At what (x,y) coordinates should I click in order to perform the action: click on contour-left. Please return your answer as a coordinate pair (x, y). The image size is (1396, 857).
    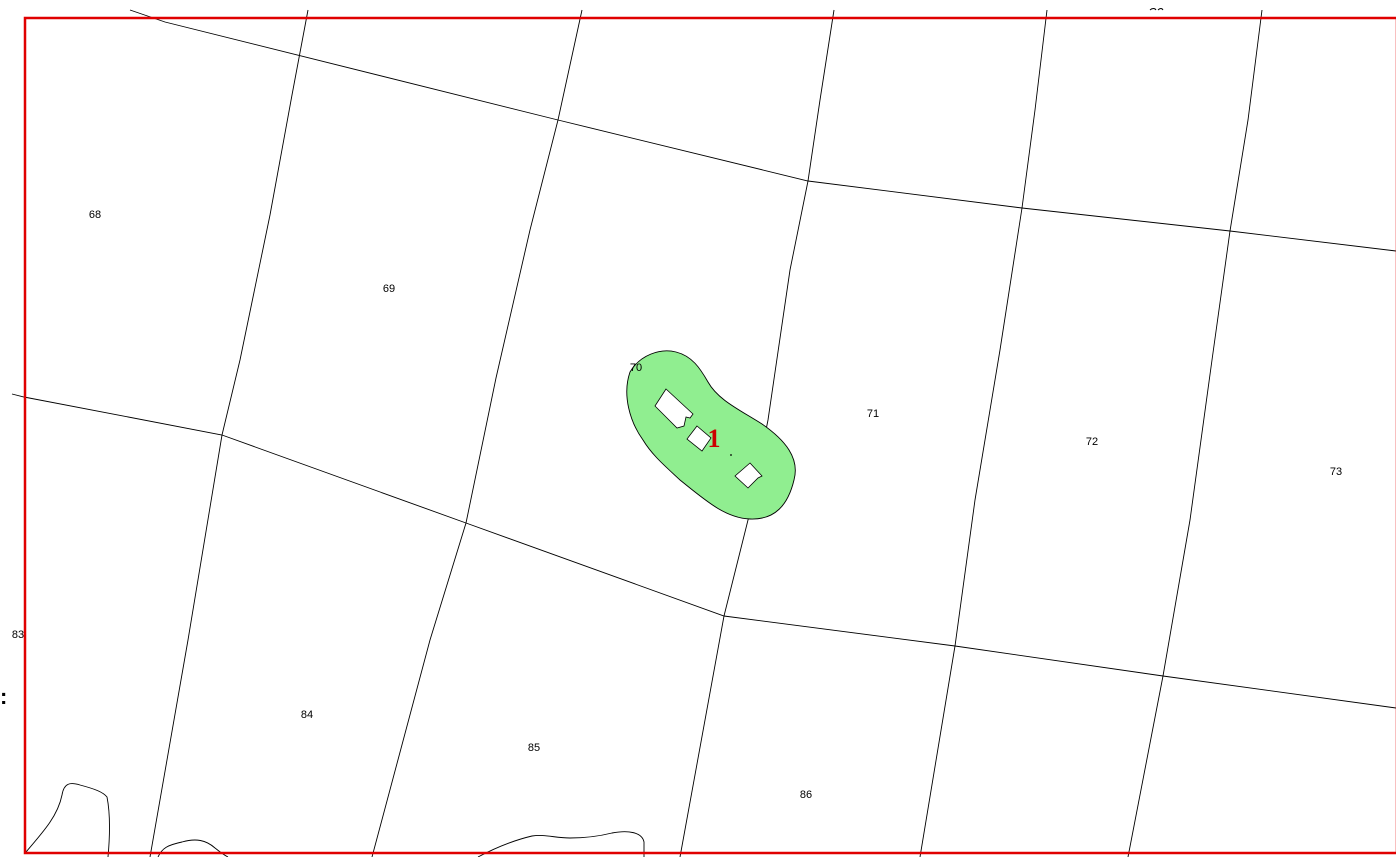
    Looking at the image, I should click on (67, 820).